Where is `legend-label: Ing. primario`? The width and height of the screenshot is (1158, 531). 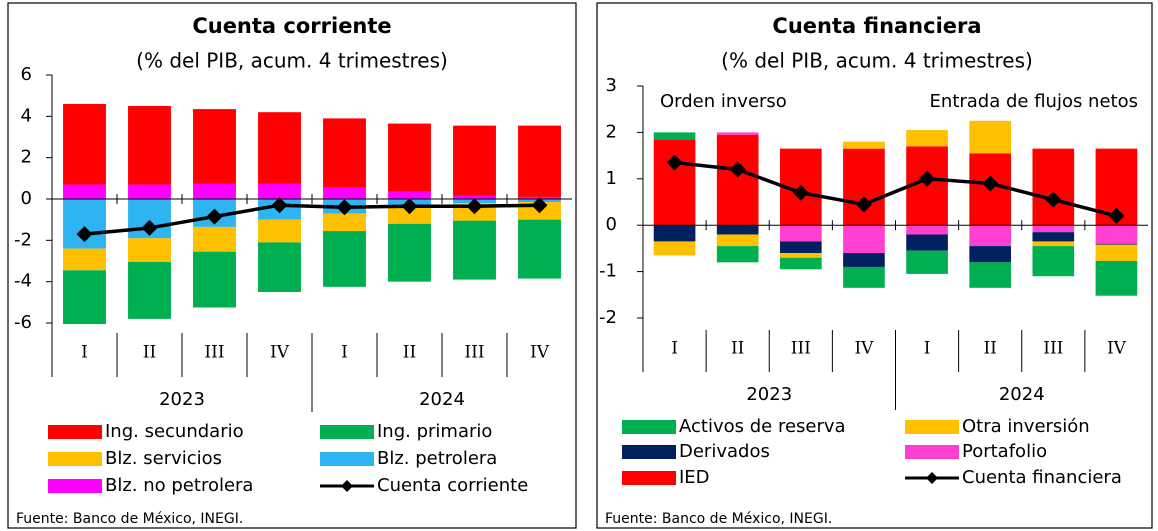 legend-label: Ing. primario is located at coordinates (434, 431).